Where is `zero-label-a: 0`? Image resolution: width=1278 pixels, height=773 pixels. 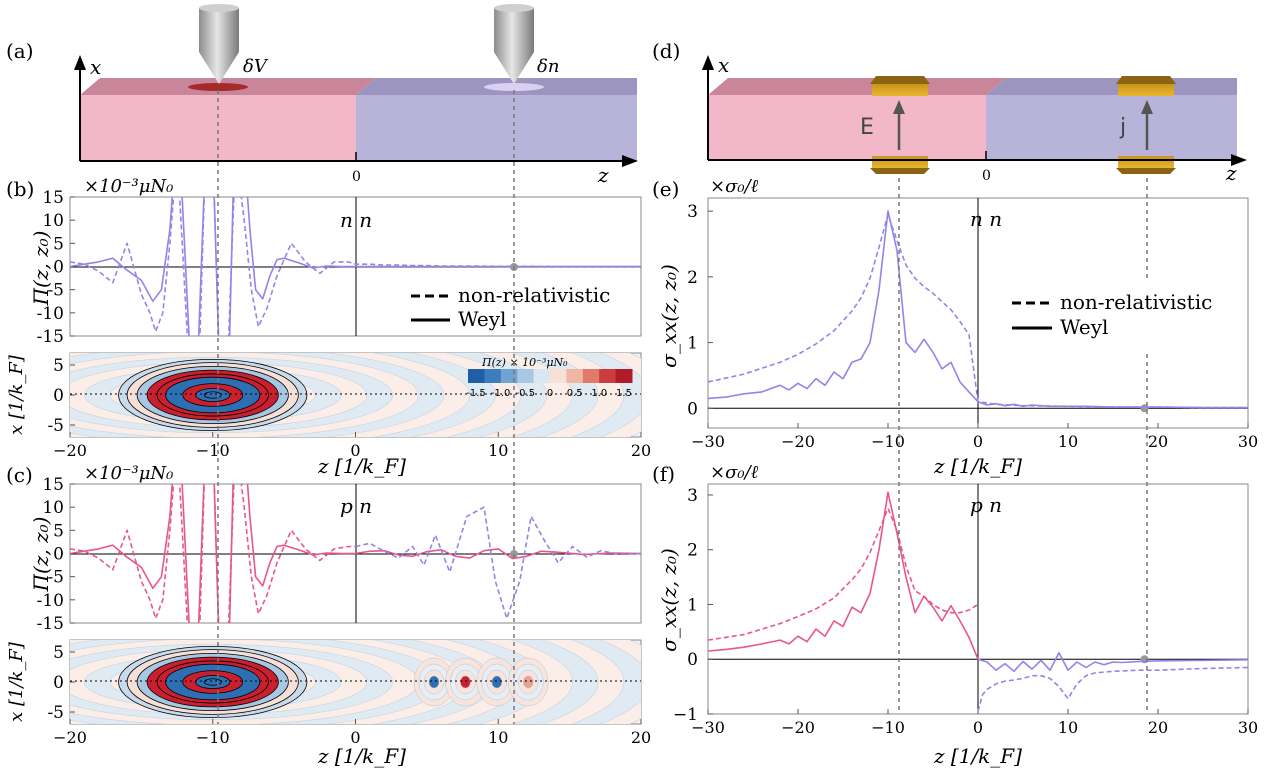 zero-label-a: 0 is located at coordinates (356, 177).